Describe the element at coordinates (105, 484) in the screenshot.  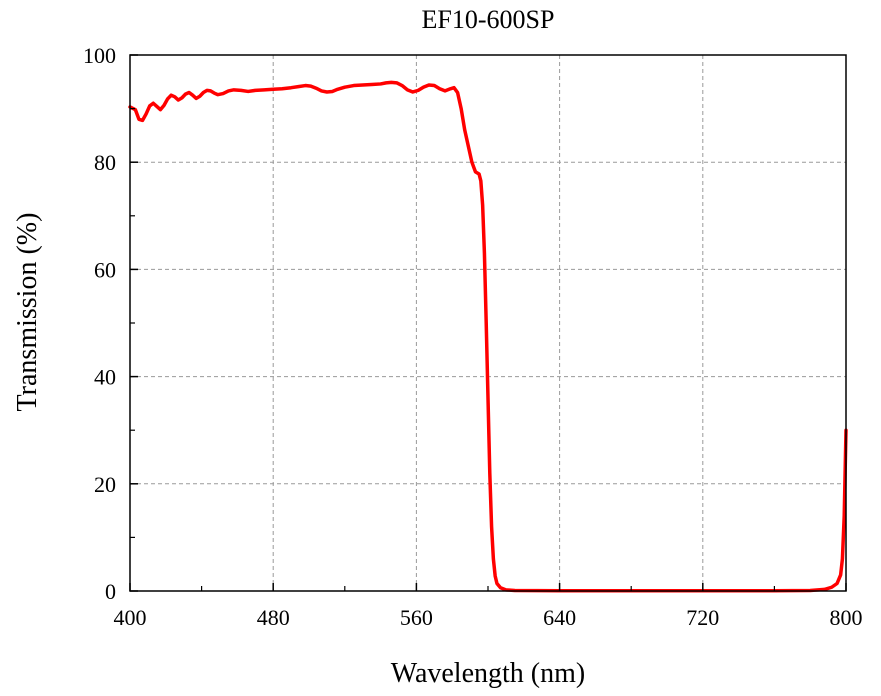
I see `y-tick-label: 20` at that location.